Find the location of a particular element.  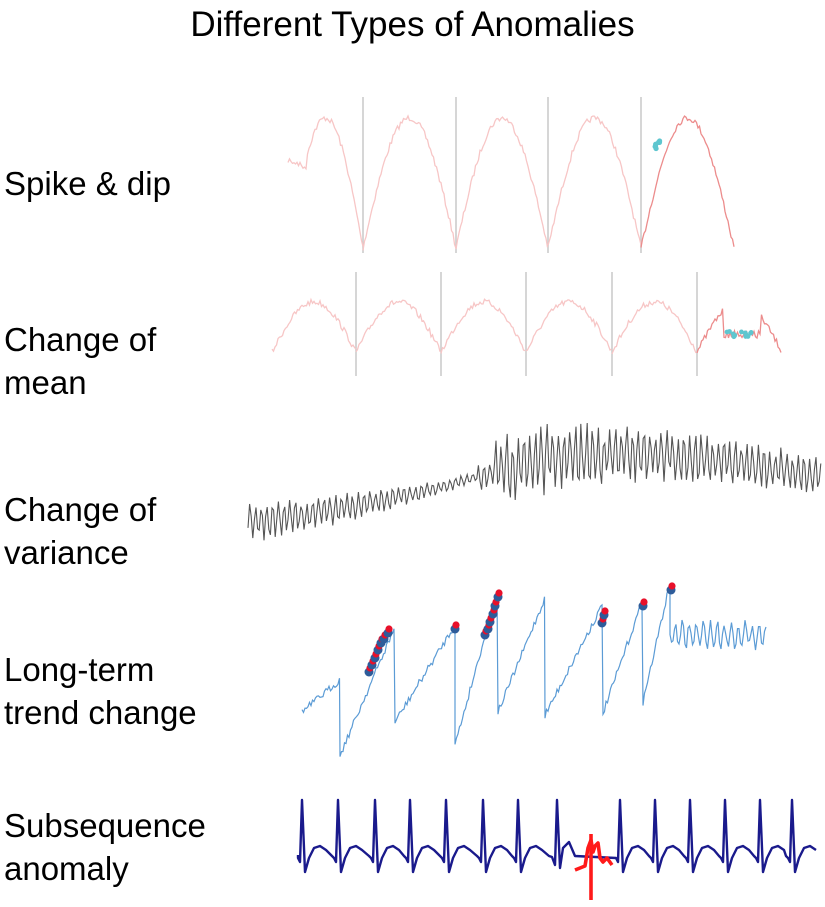

plot-long-term-trend-change is located at coordinates (534, 669).